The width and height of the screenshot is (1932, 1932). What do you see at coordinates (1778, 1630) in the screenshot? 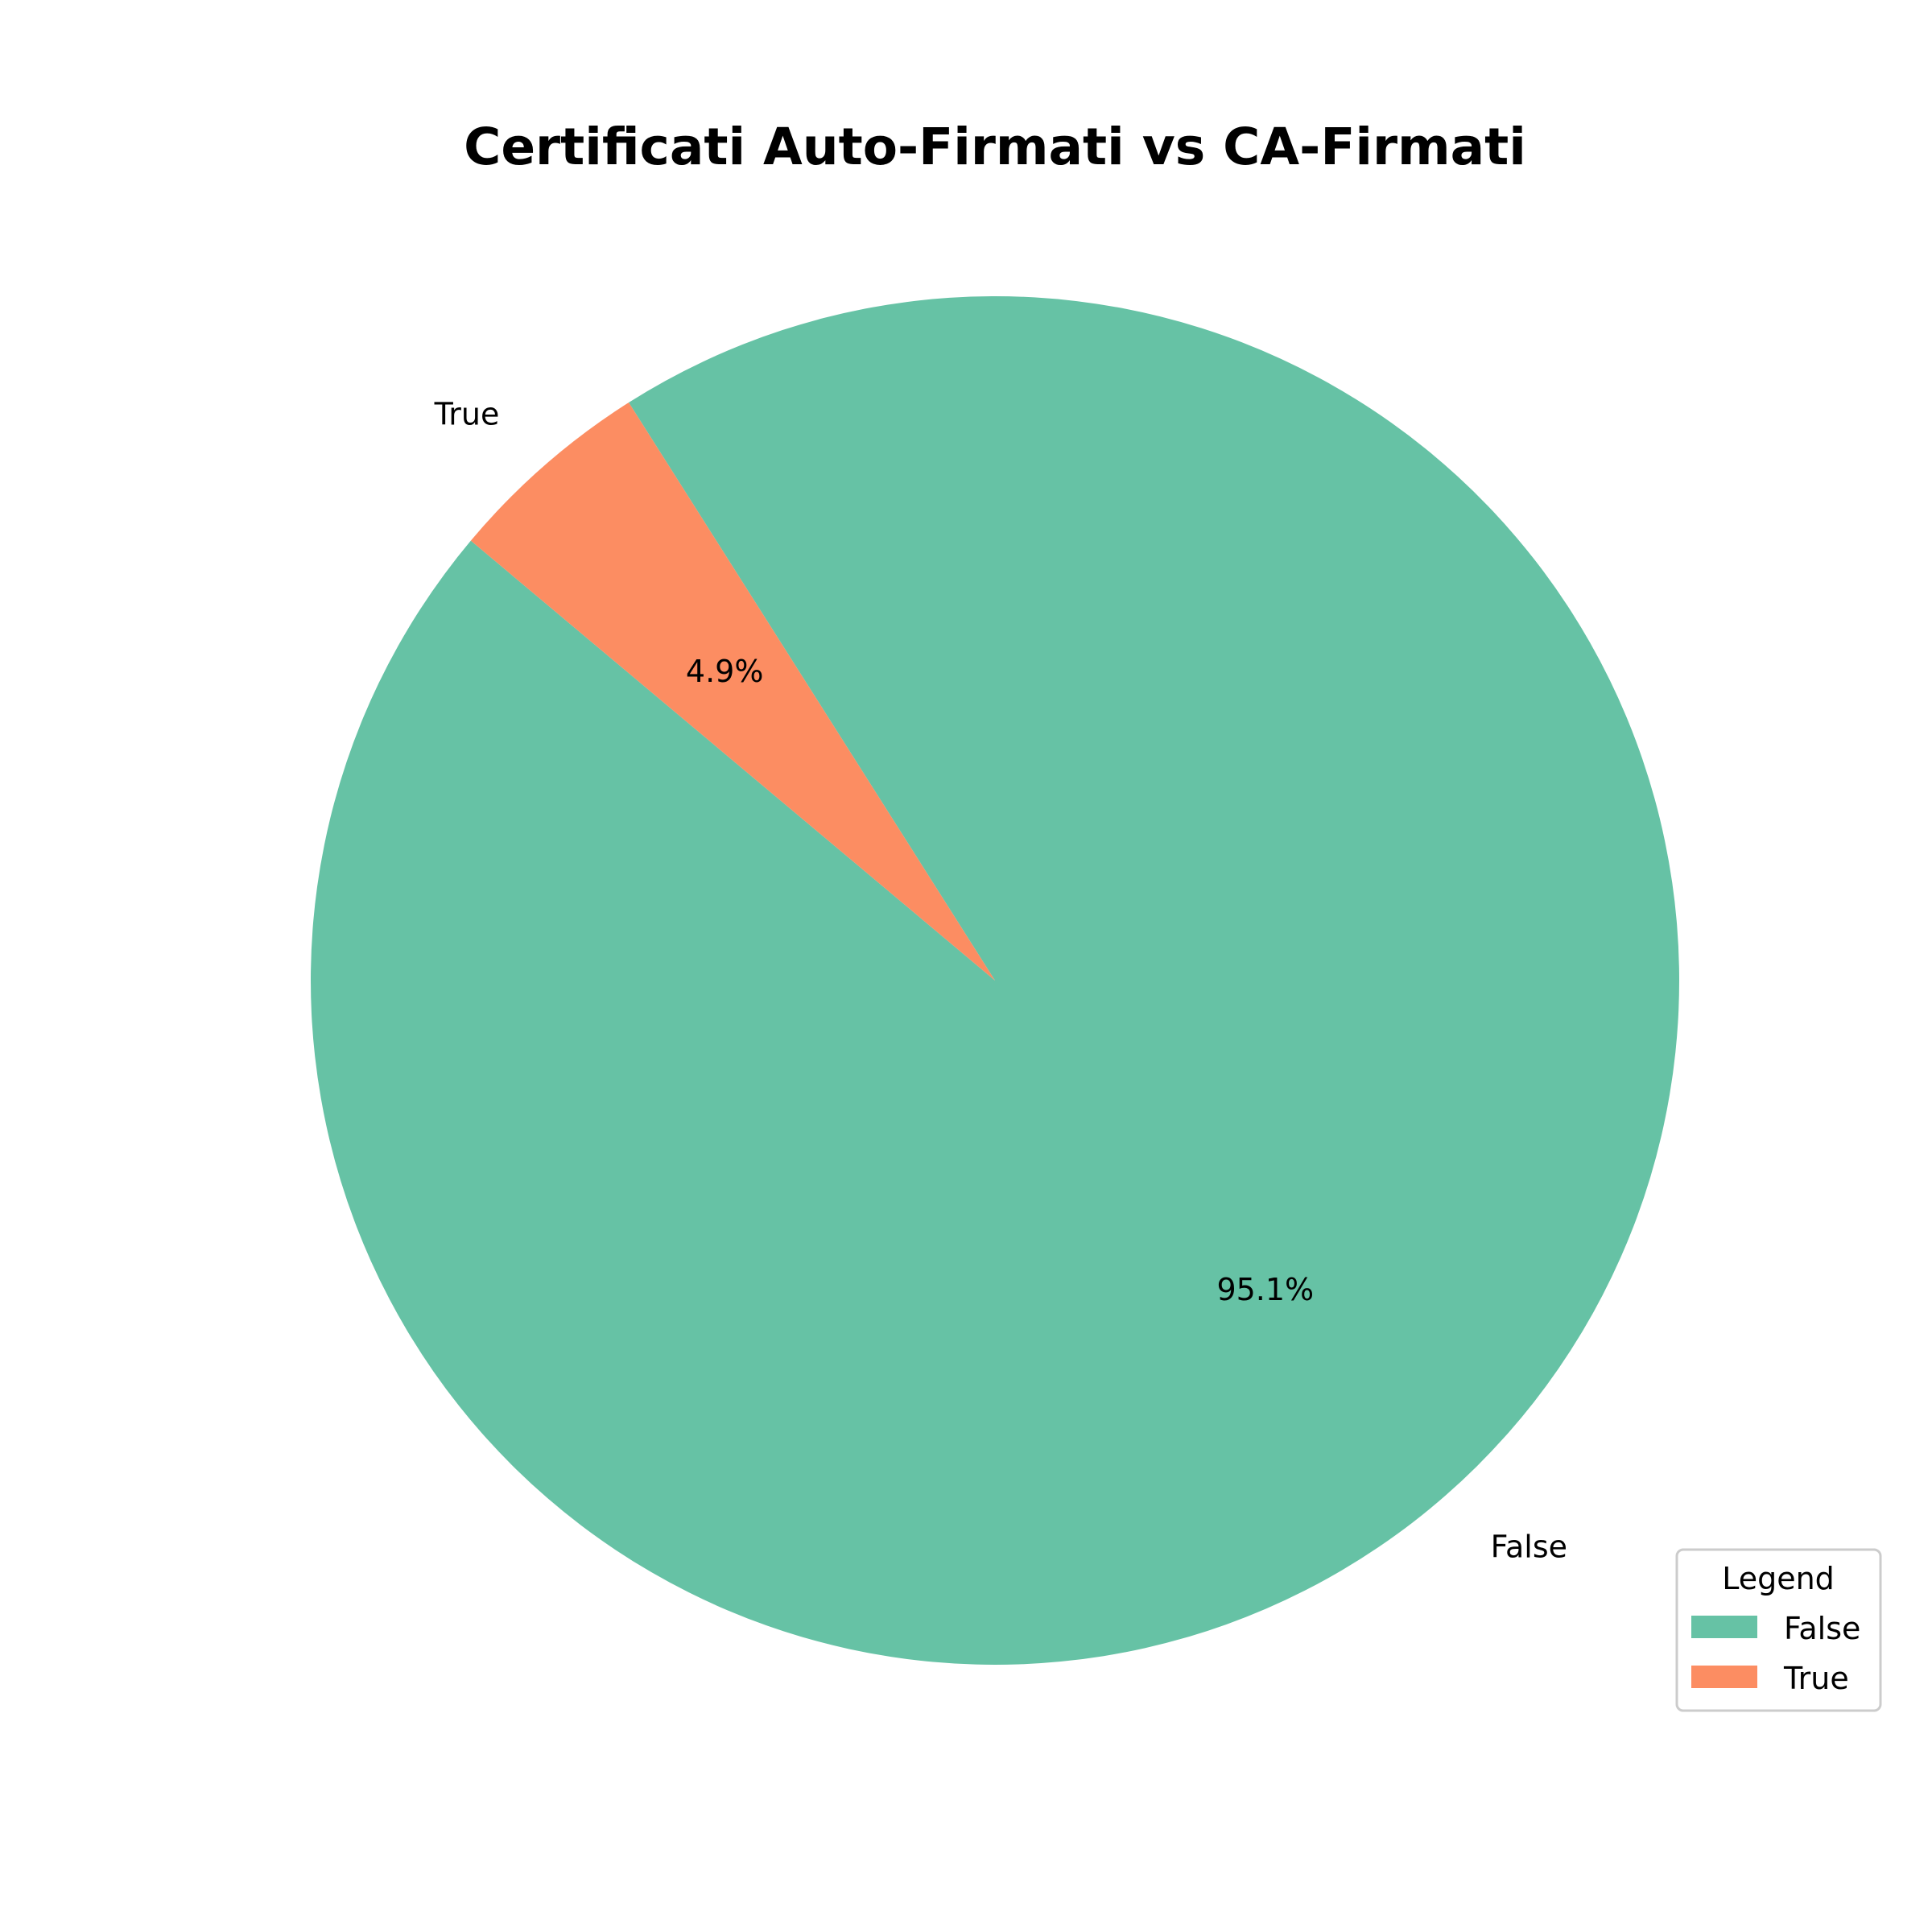
I see `legend: Legend False True` at bounding box center [1778, 1630].